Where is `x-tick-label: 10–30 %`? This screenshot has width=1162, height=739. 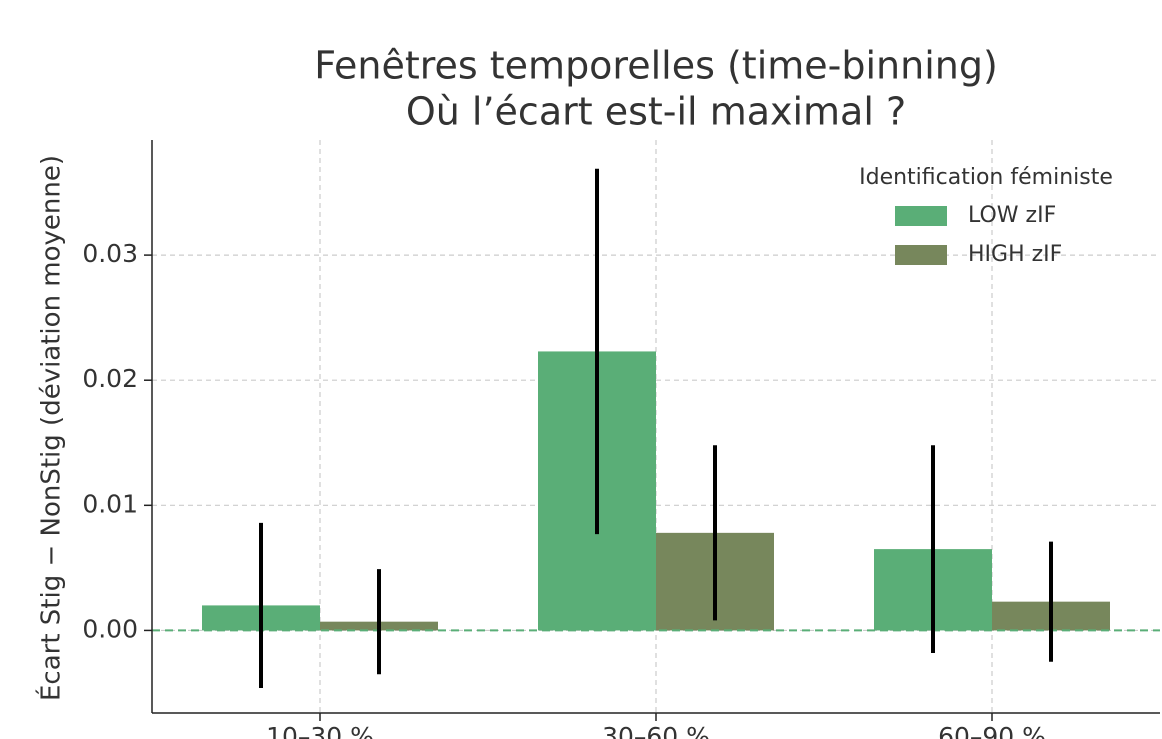
x-tick-label: 10–30 % is located at coordinates (320, 730).